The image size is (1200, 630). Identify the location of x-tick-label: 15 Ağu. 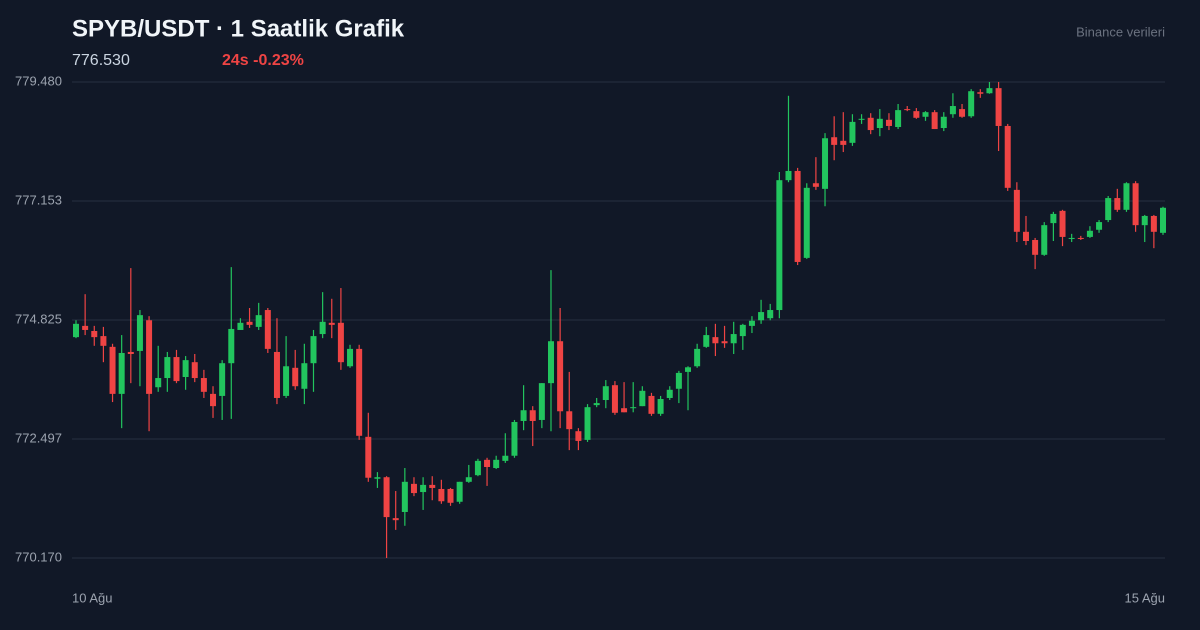
(1145, 597).